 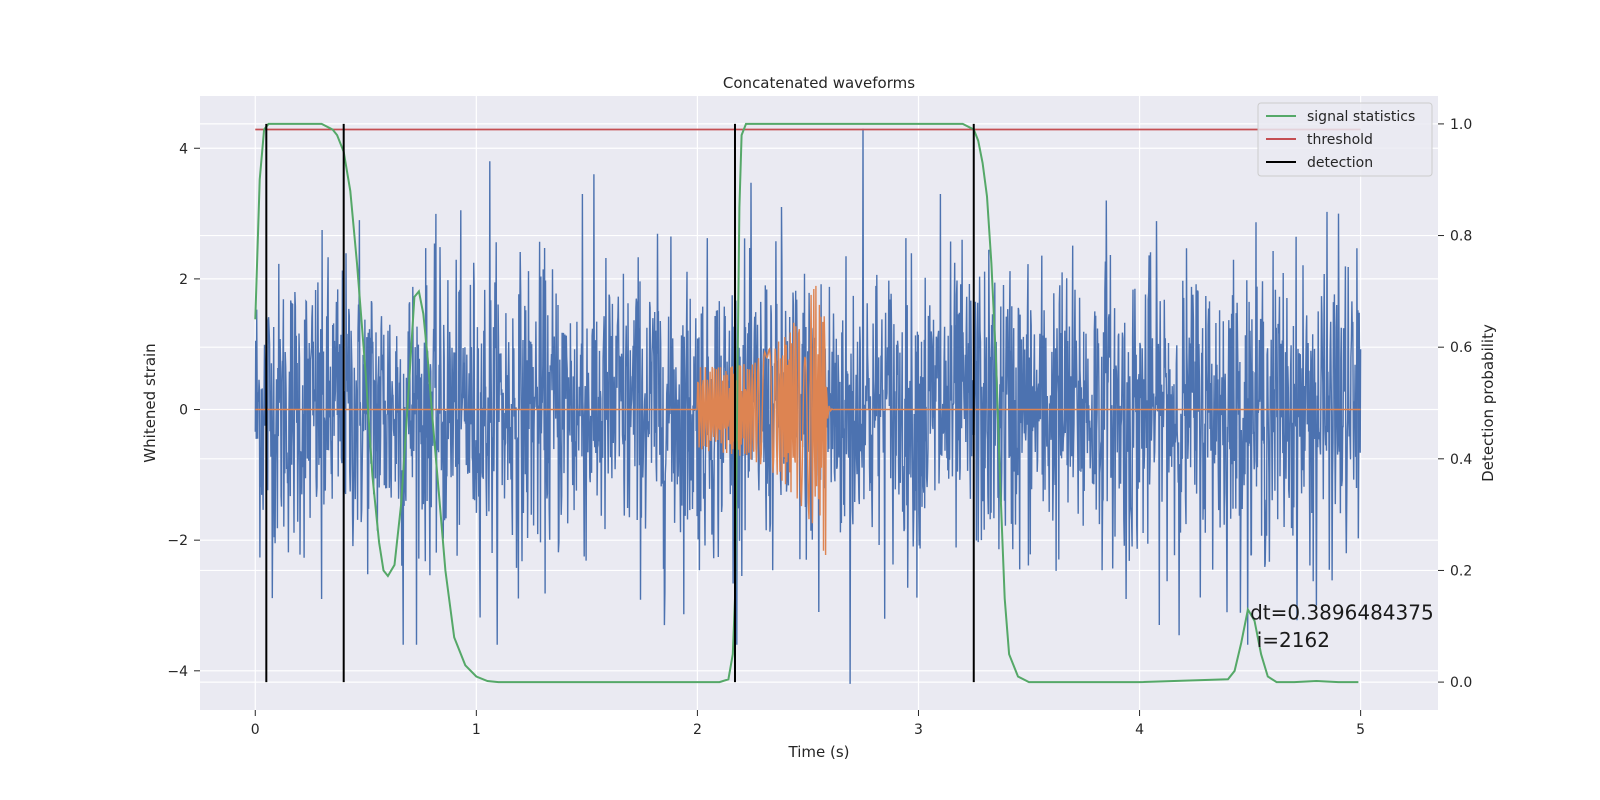 What do you see at coordinates (819, 83) in the screenshot?
I see `chart-title: Concatenated waveforms` at bounding box center [819, 83].